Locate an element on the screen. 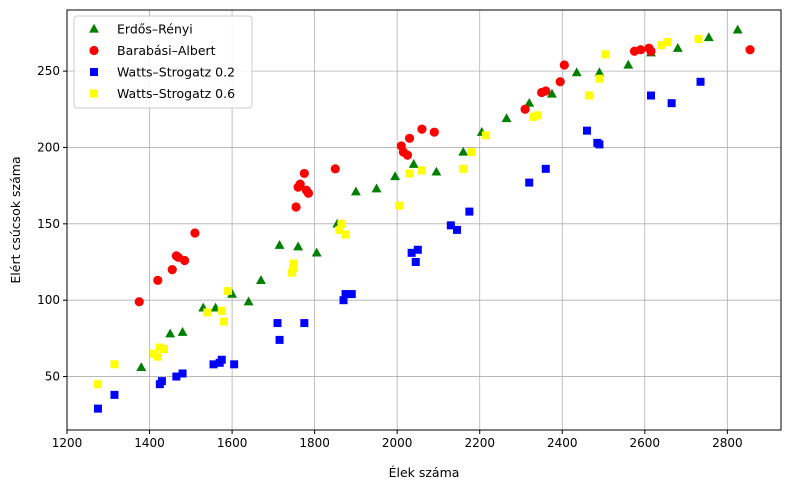  legend-frame is located at coordinates (163, 62).